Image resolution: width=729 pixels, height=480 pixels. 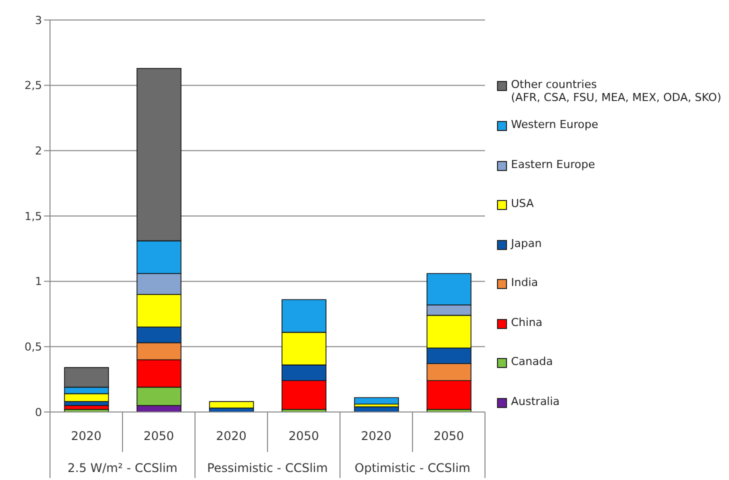 I want to click on legend-label: Other countries (AFR, CSA, FSU, MEA, MEX, ODA, SKO), so click(x=616, y=91).